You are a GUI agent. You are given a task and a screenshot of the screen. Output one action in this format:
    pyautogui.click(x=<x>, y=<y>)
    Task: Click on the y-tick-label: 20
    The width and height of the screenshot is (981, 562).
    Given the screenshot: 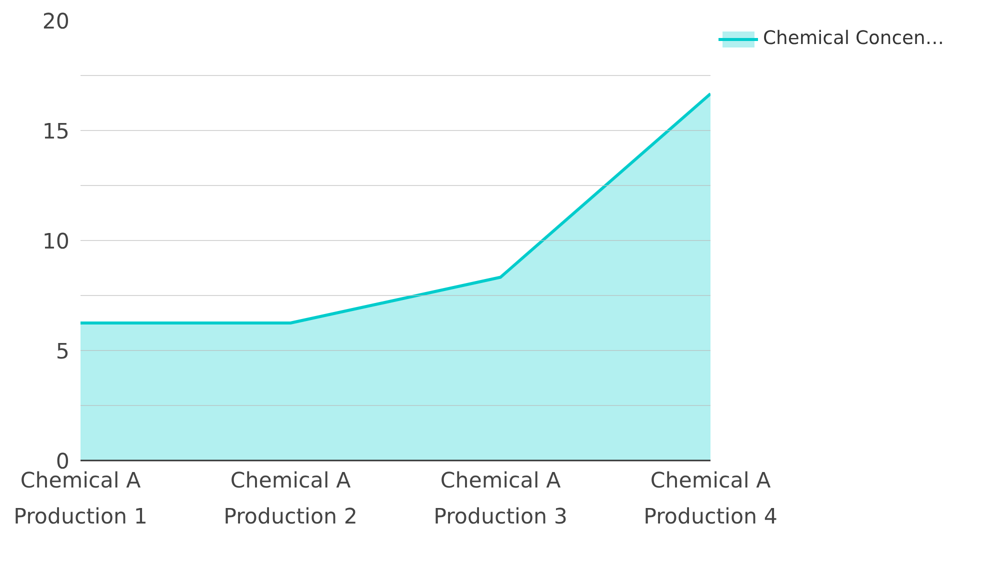 What is the action you would take?
    pyautogui.click(x=56, y=22)
    